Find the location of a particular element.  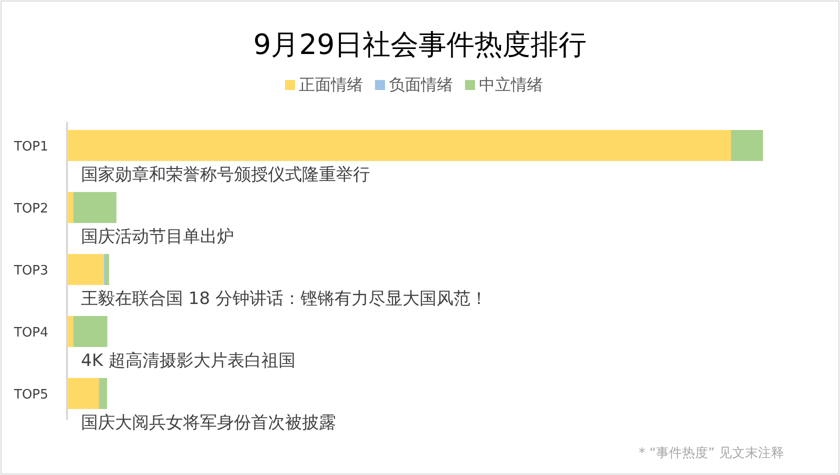

y-tick-label: TOP4 is located at coordinates (30, 333).